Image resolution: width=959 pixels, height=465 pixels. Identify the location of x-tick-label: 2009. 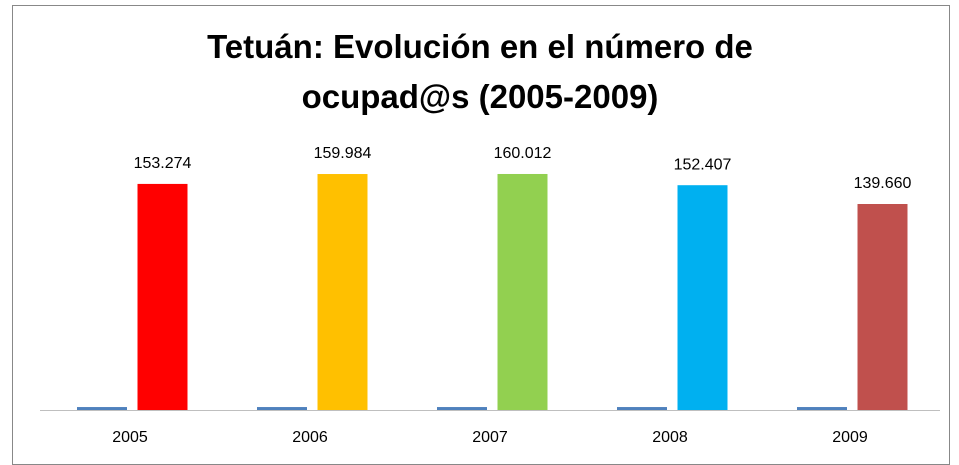
(850, 437).